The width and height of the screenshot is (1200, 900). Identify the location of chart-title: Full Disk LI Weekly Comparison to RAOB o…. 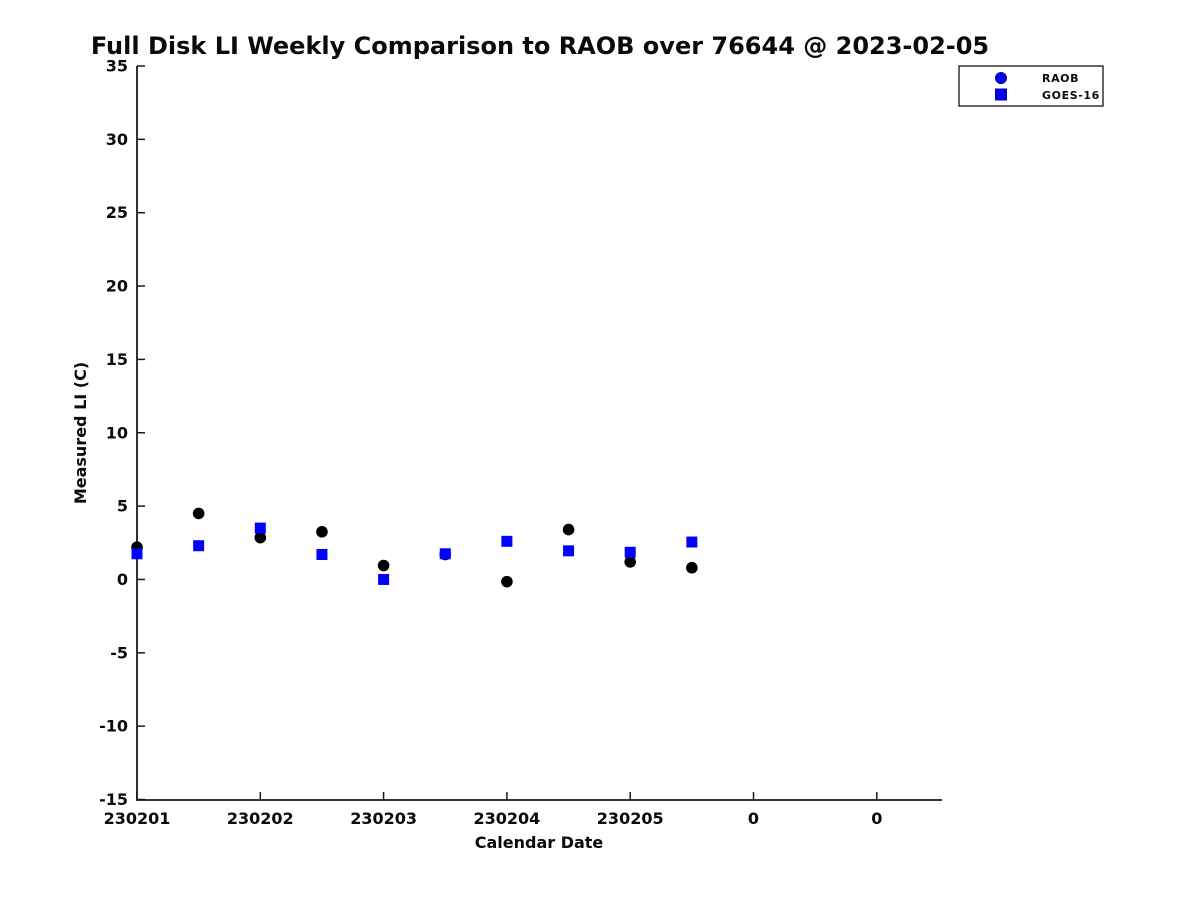
(540, 46).